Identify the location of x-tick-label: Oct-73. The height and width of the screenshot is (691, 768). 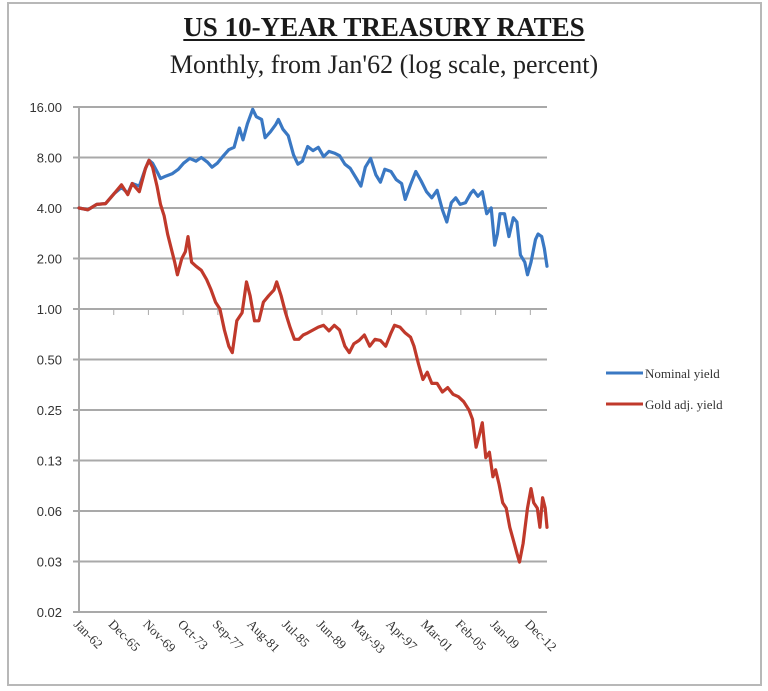
(193, 635).